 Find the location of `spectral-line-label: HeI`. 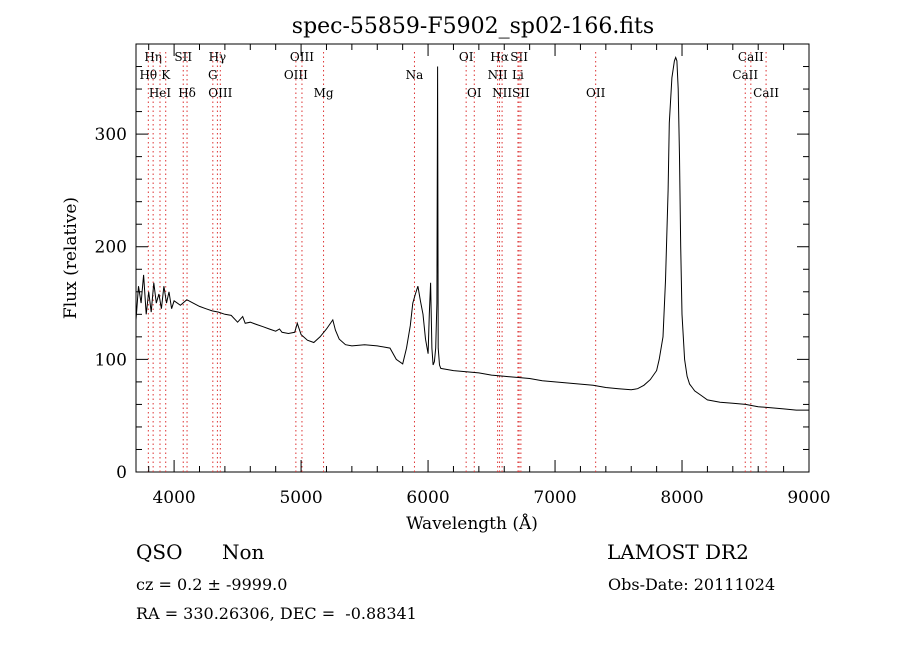

spectral-line-label: HeI is located at coordinates (160, 93).